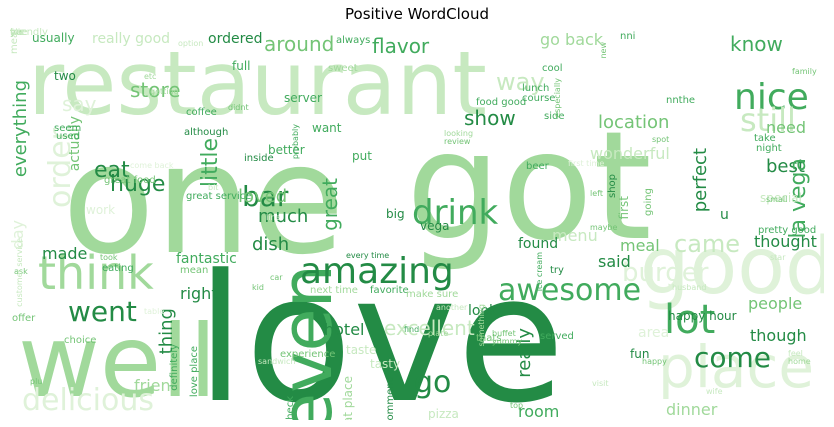 This screenshot has width=834, height=427. I want to click on word-huge: huge, so click(138, 184).